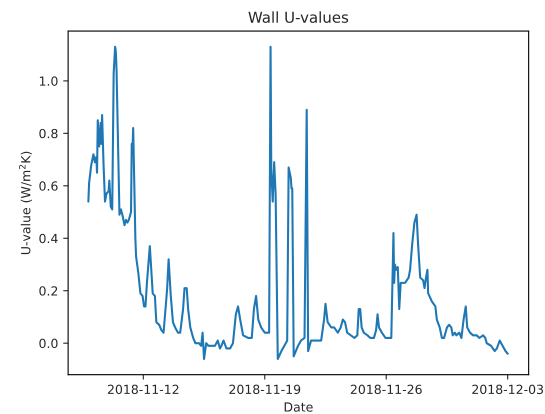 The image size is (545, 414). What do you see at coordinates (143, 389) in the screenshot?
I see `x-tick-label: 2018-11-12` at bounding box center [143, 389].